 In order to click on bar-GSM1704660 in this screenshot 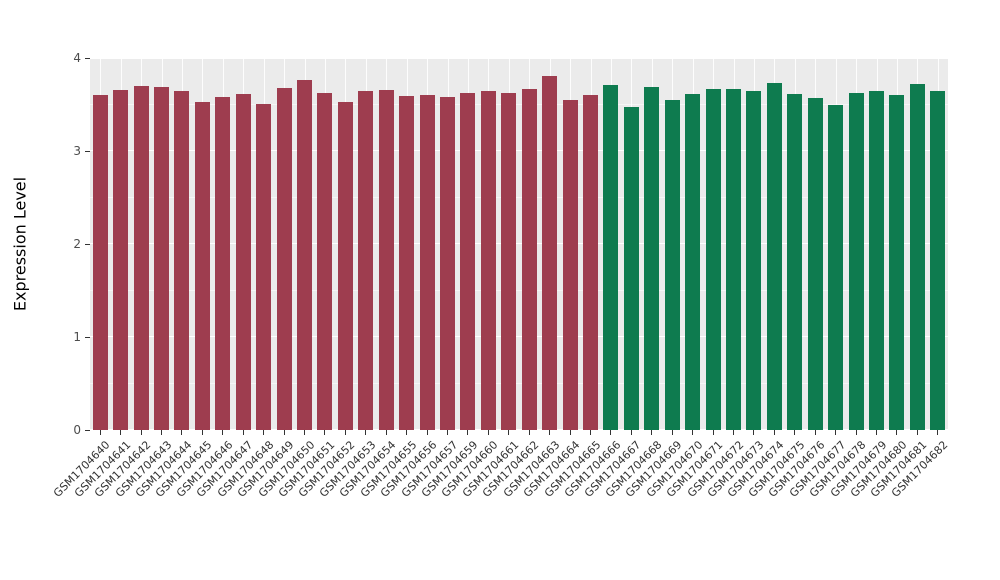, I will do `click(488, 260)`.